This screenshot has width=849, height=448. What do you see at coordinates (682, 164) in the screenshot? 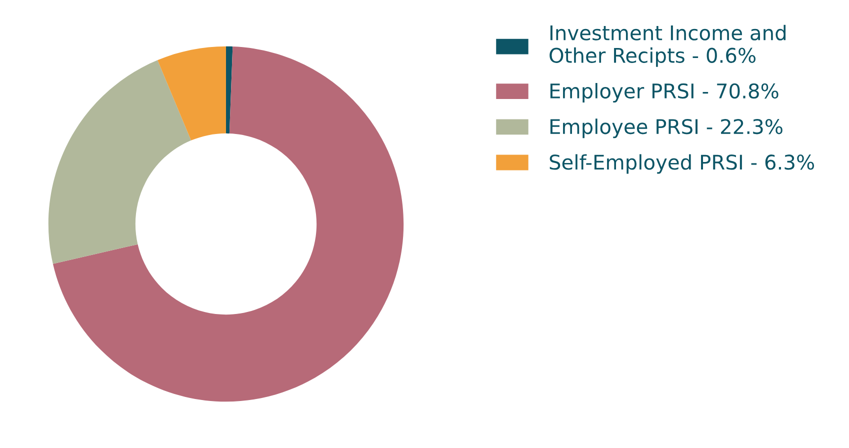
I see `legend-label: Self-Employed PRSI - 6.3%` at bounding box center [682, 164].